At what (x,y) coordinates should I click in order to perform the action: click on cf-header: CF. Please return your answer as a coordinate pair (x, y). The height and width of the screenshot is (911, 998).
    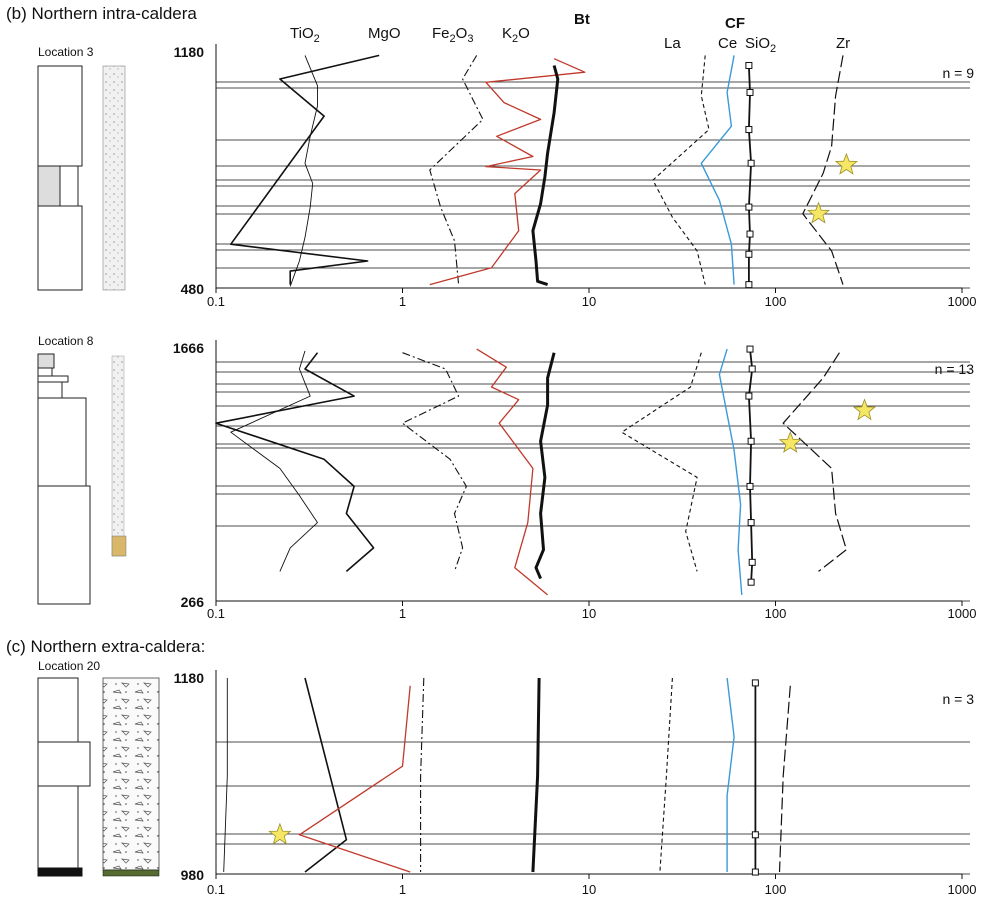
    Looking at the image, I should click on (735, 23).